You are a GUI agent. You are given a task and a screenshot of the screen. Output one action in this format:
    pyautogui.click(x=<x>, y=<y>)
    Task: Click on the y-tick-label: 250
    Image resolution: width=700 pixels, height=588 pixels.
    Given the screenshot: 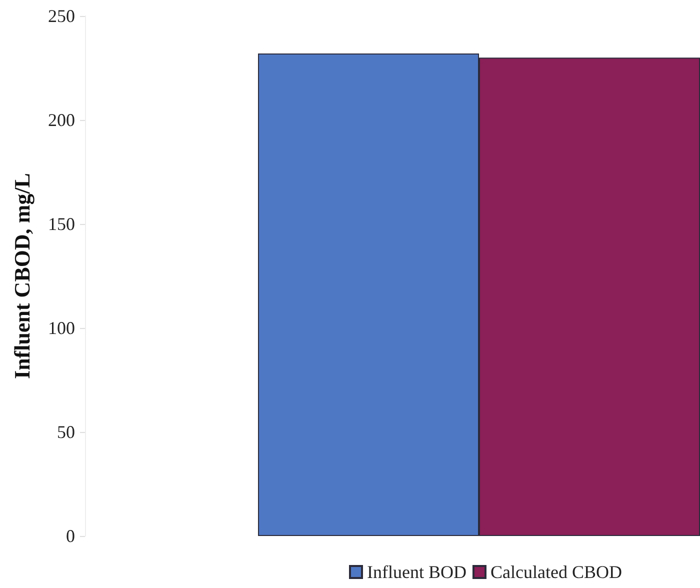 What is the action you would take?
    pyautogui.click(x=61, y=16)
    